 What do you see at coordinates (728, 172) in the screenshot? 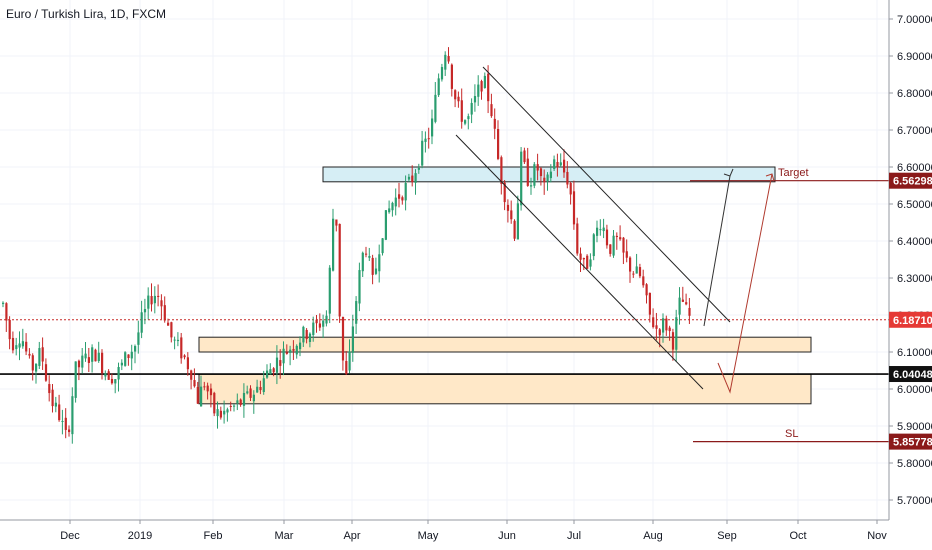
I see `bullish-arrow-head` at bounding box center [728, 172].